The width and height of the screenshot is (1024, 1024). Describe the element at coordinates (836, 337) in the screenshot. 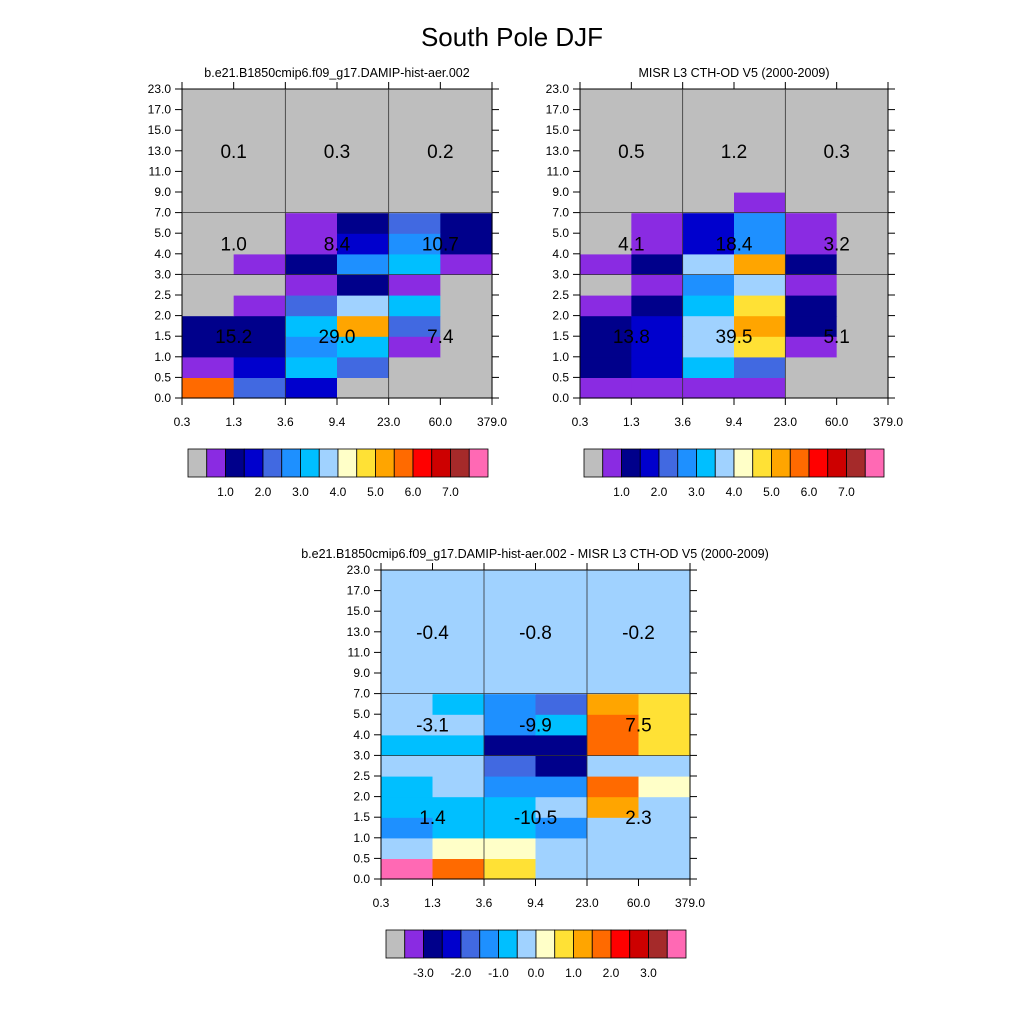

I see `group-value-label: 5.1` at that location.